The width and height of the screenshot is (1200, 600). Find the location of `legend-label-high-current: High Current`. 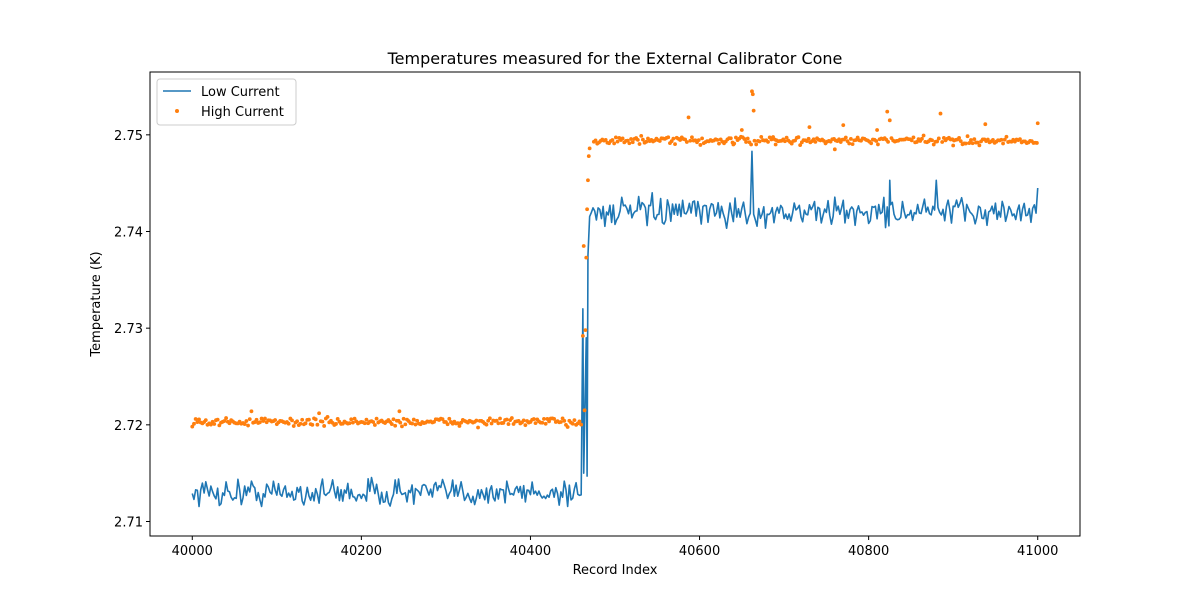

legend-label-high-current: High Current is located at coordinates (242, 112).